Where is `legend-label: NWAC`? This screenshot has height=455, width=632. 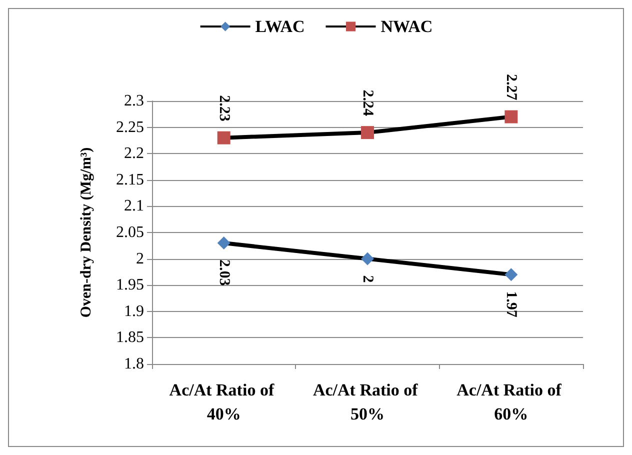
legend-label: NWAC is located at coordinates (406, 26).